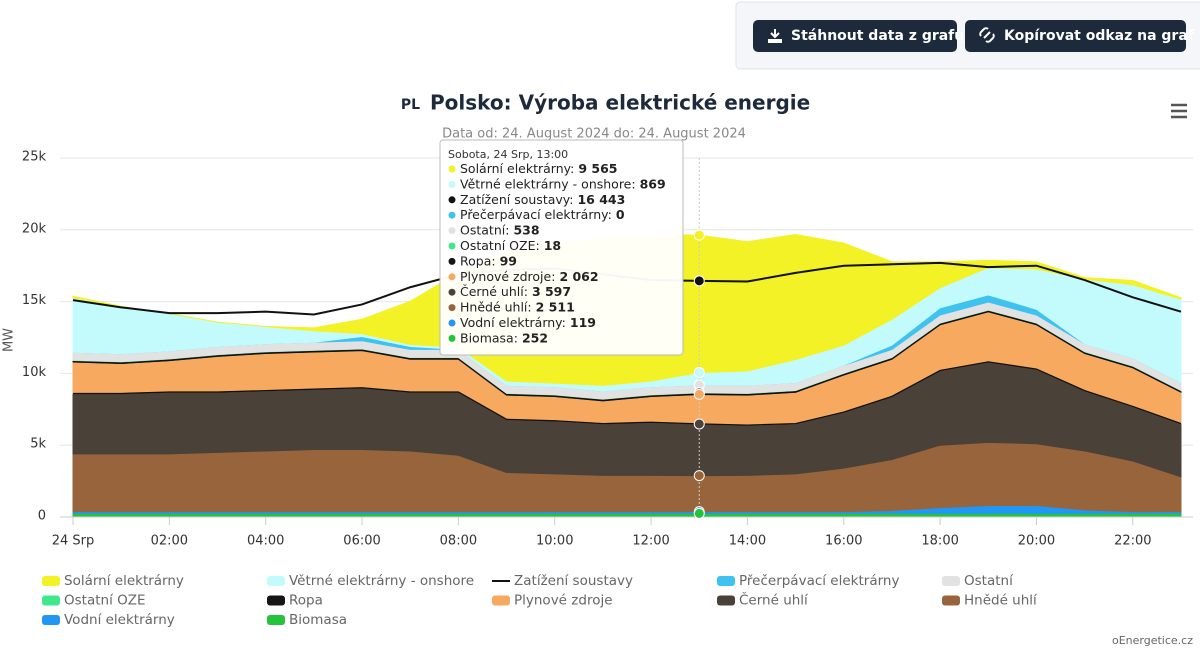 The height and width of the screenshot is (662, 1200). Describe the element at coordinates (498, 245) in the screenshot. I see `tooltip-series-name: Ostatní OZE` at that location.